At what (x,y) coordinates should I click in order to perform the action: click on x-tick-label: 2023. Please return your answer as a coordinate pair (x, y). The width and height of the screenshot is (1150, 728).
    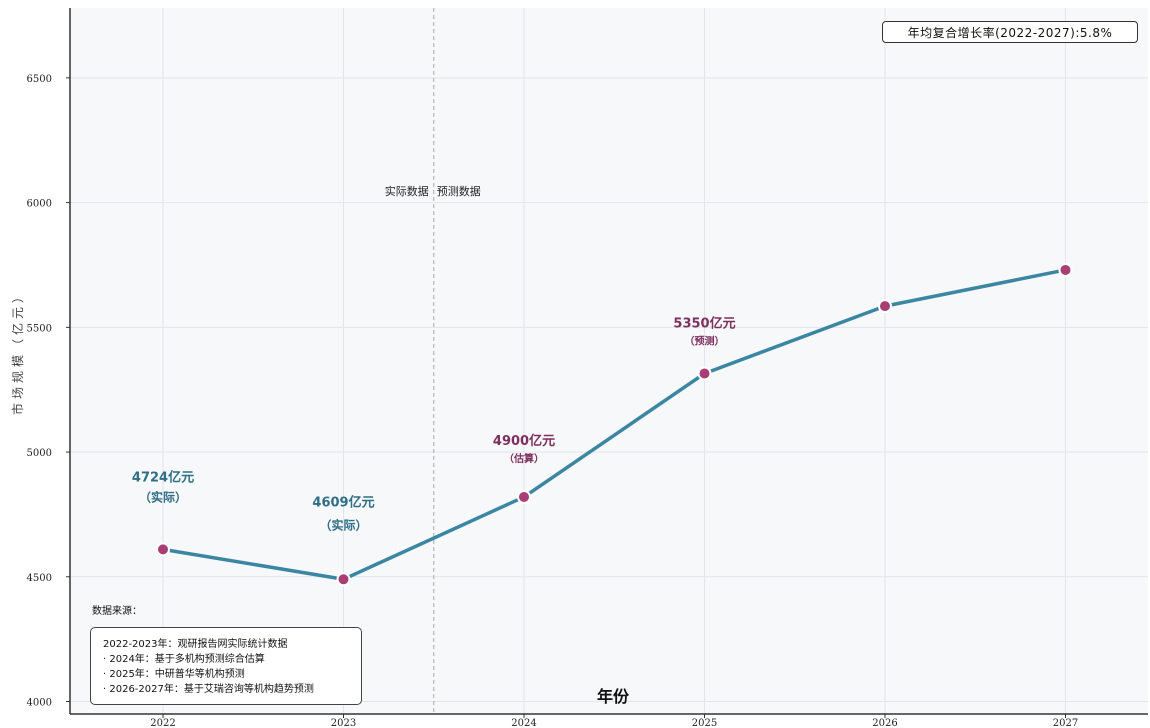
    Looking at the image, I should click on (343, 723).